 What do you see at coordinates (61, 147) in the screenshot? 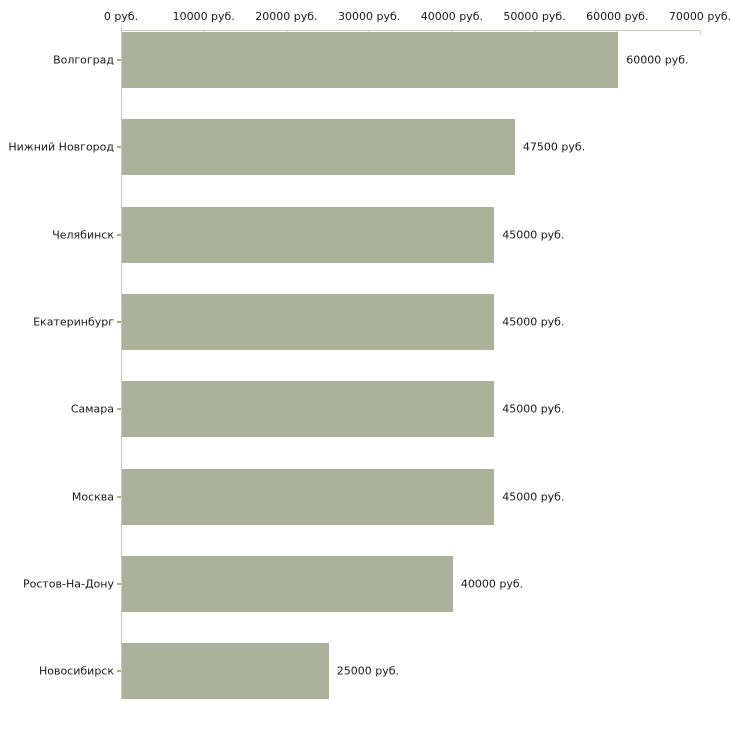
I see `category-label: Нижний Новгород` at bounding box center [61, 147].